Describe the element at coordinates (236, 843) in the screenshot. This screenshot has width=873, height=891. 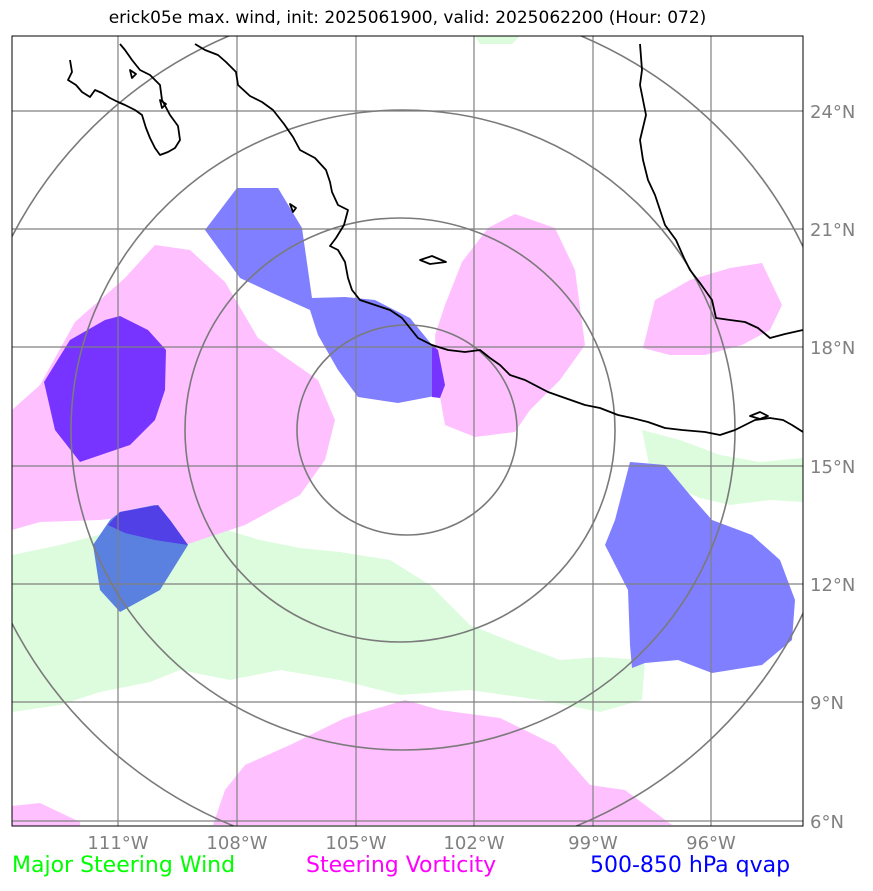
I see `lon-label: 108°W` at that location.